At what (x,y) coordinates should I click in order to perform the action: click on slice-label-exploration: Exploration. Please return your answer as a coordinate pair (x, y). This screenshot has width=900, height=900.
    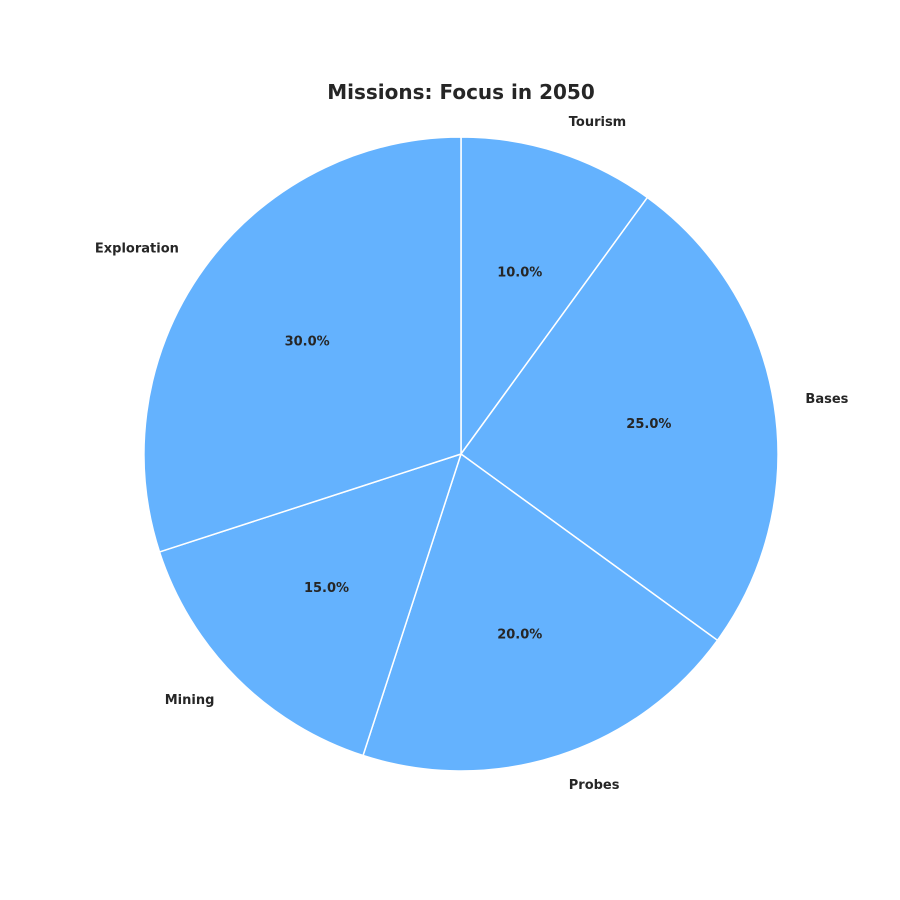
    Looking at the image, I should click on (137, 249).